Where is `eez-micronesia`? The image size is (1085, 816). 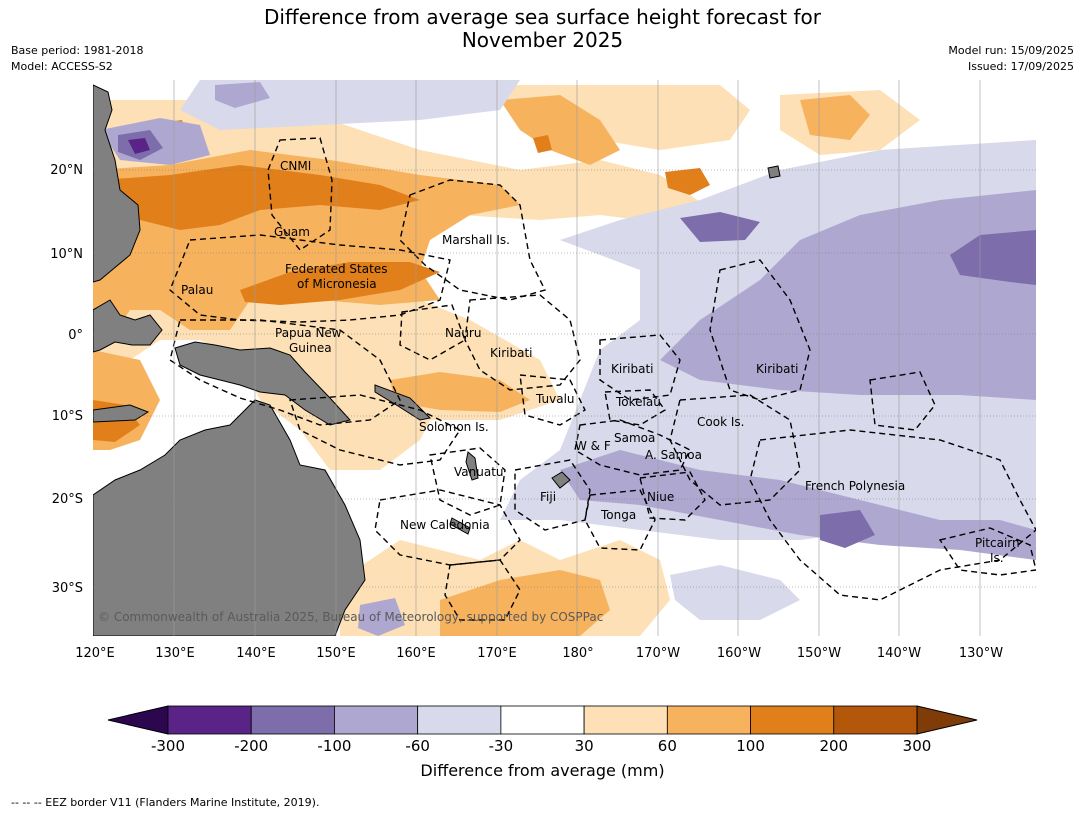
eez-micronesia is located at coordinates (310, 278).